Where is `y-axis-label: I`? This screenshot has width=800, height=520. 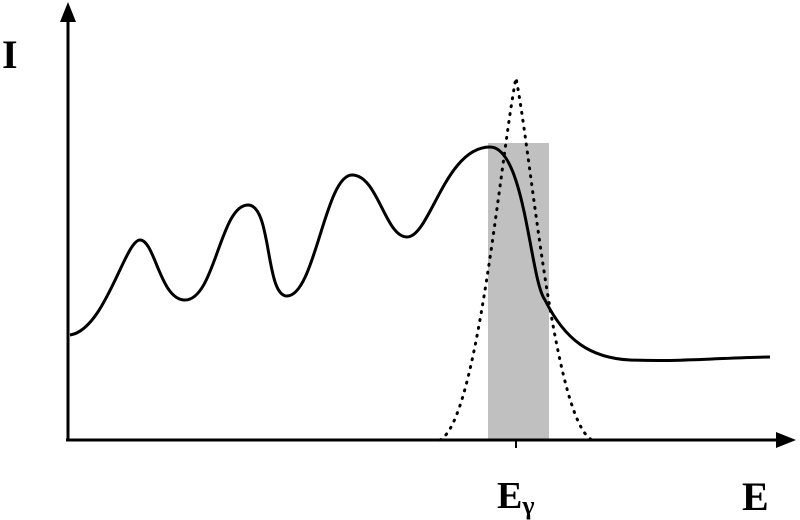 y-axis-label: I is located at coordinates (10, 54).